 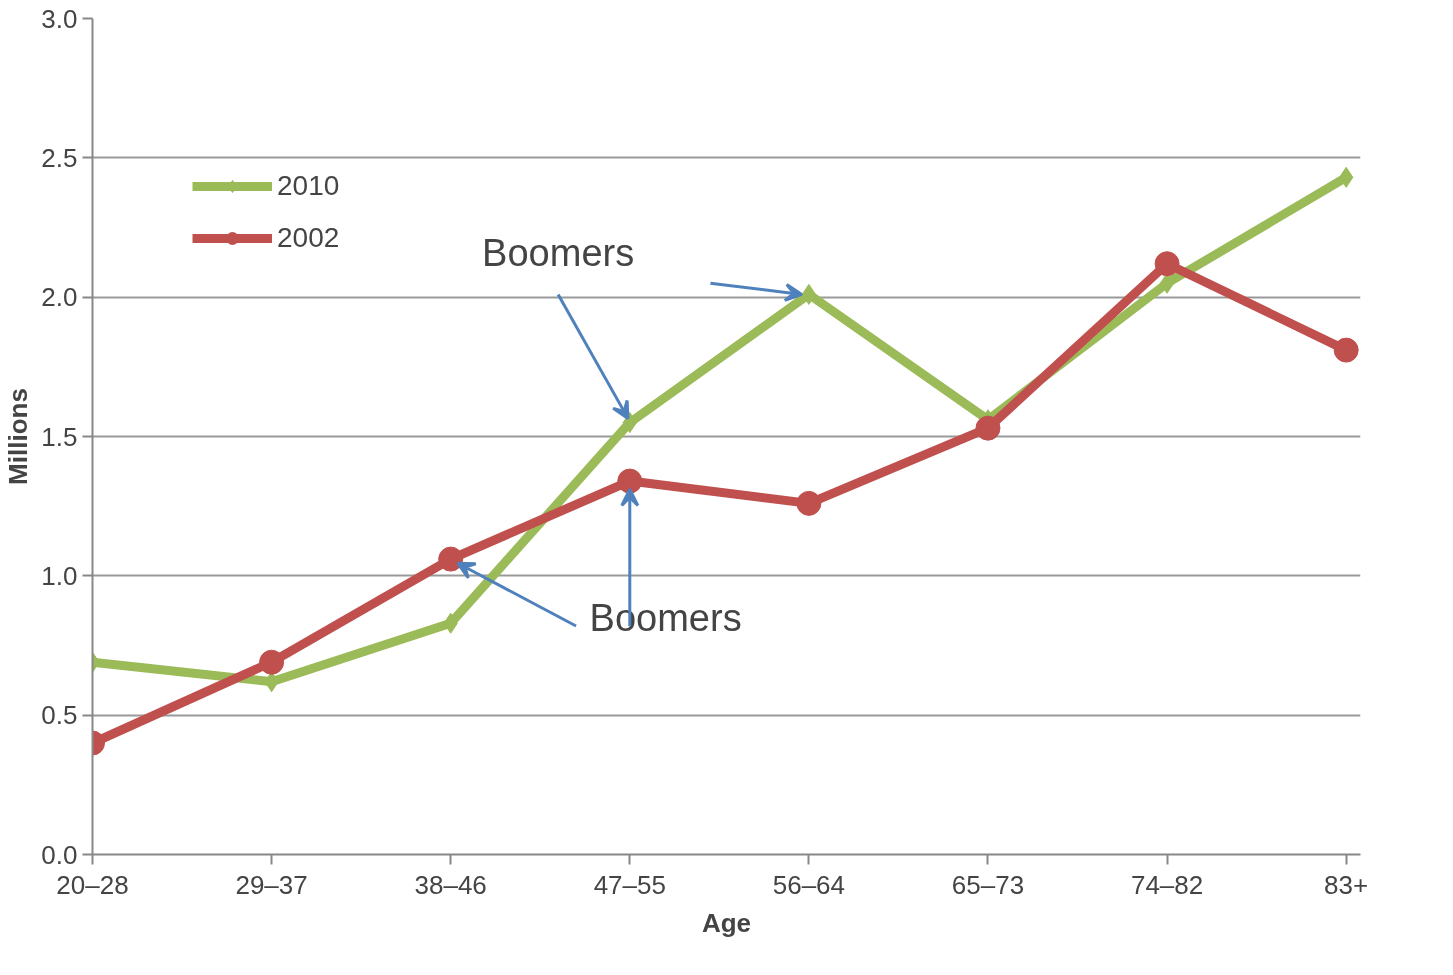 What do you see at coordinates (809, 884) in the screenshot?
I see `x-tick-label: 56–64` at bounding box center [809, 884].